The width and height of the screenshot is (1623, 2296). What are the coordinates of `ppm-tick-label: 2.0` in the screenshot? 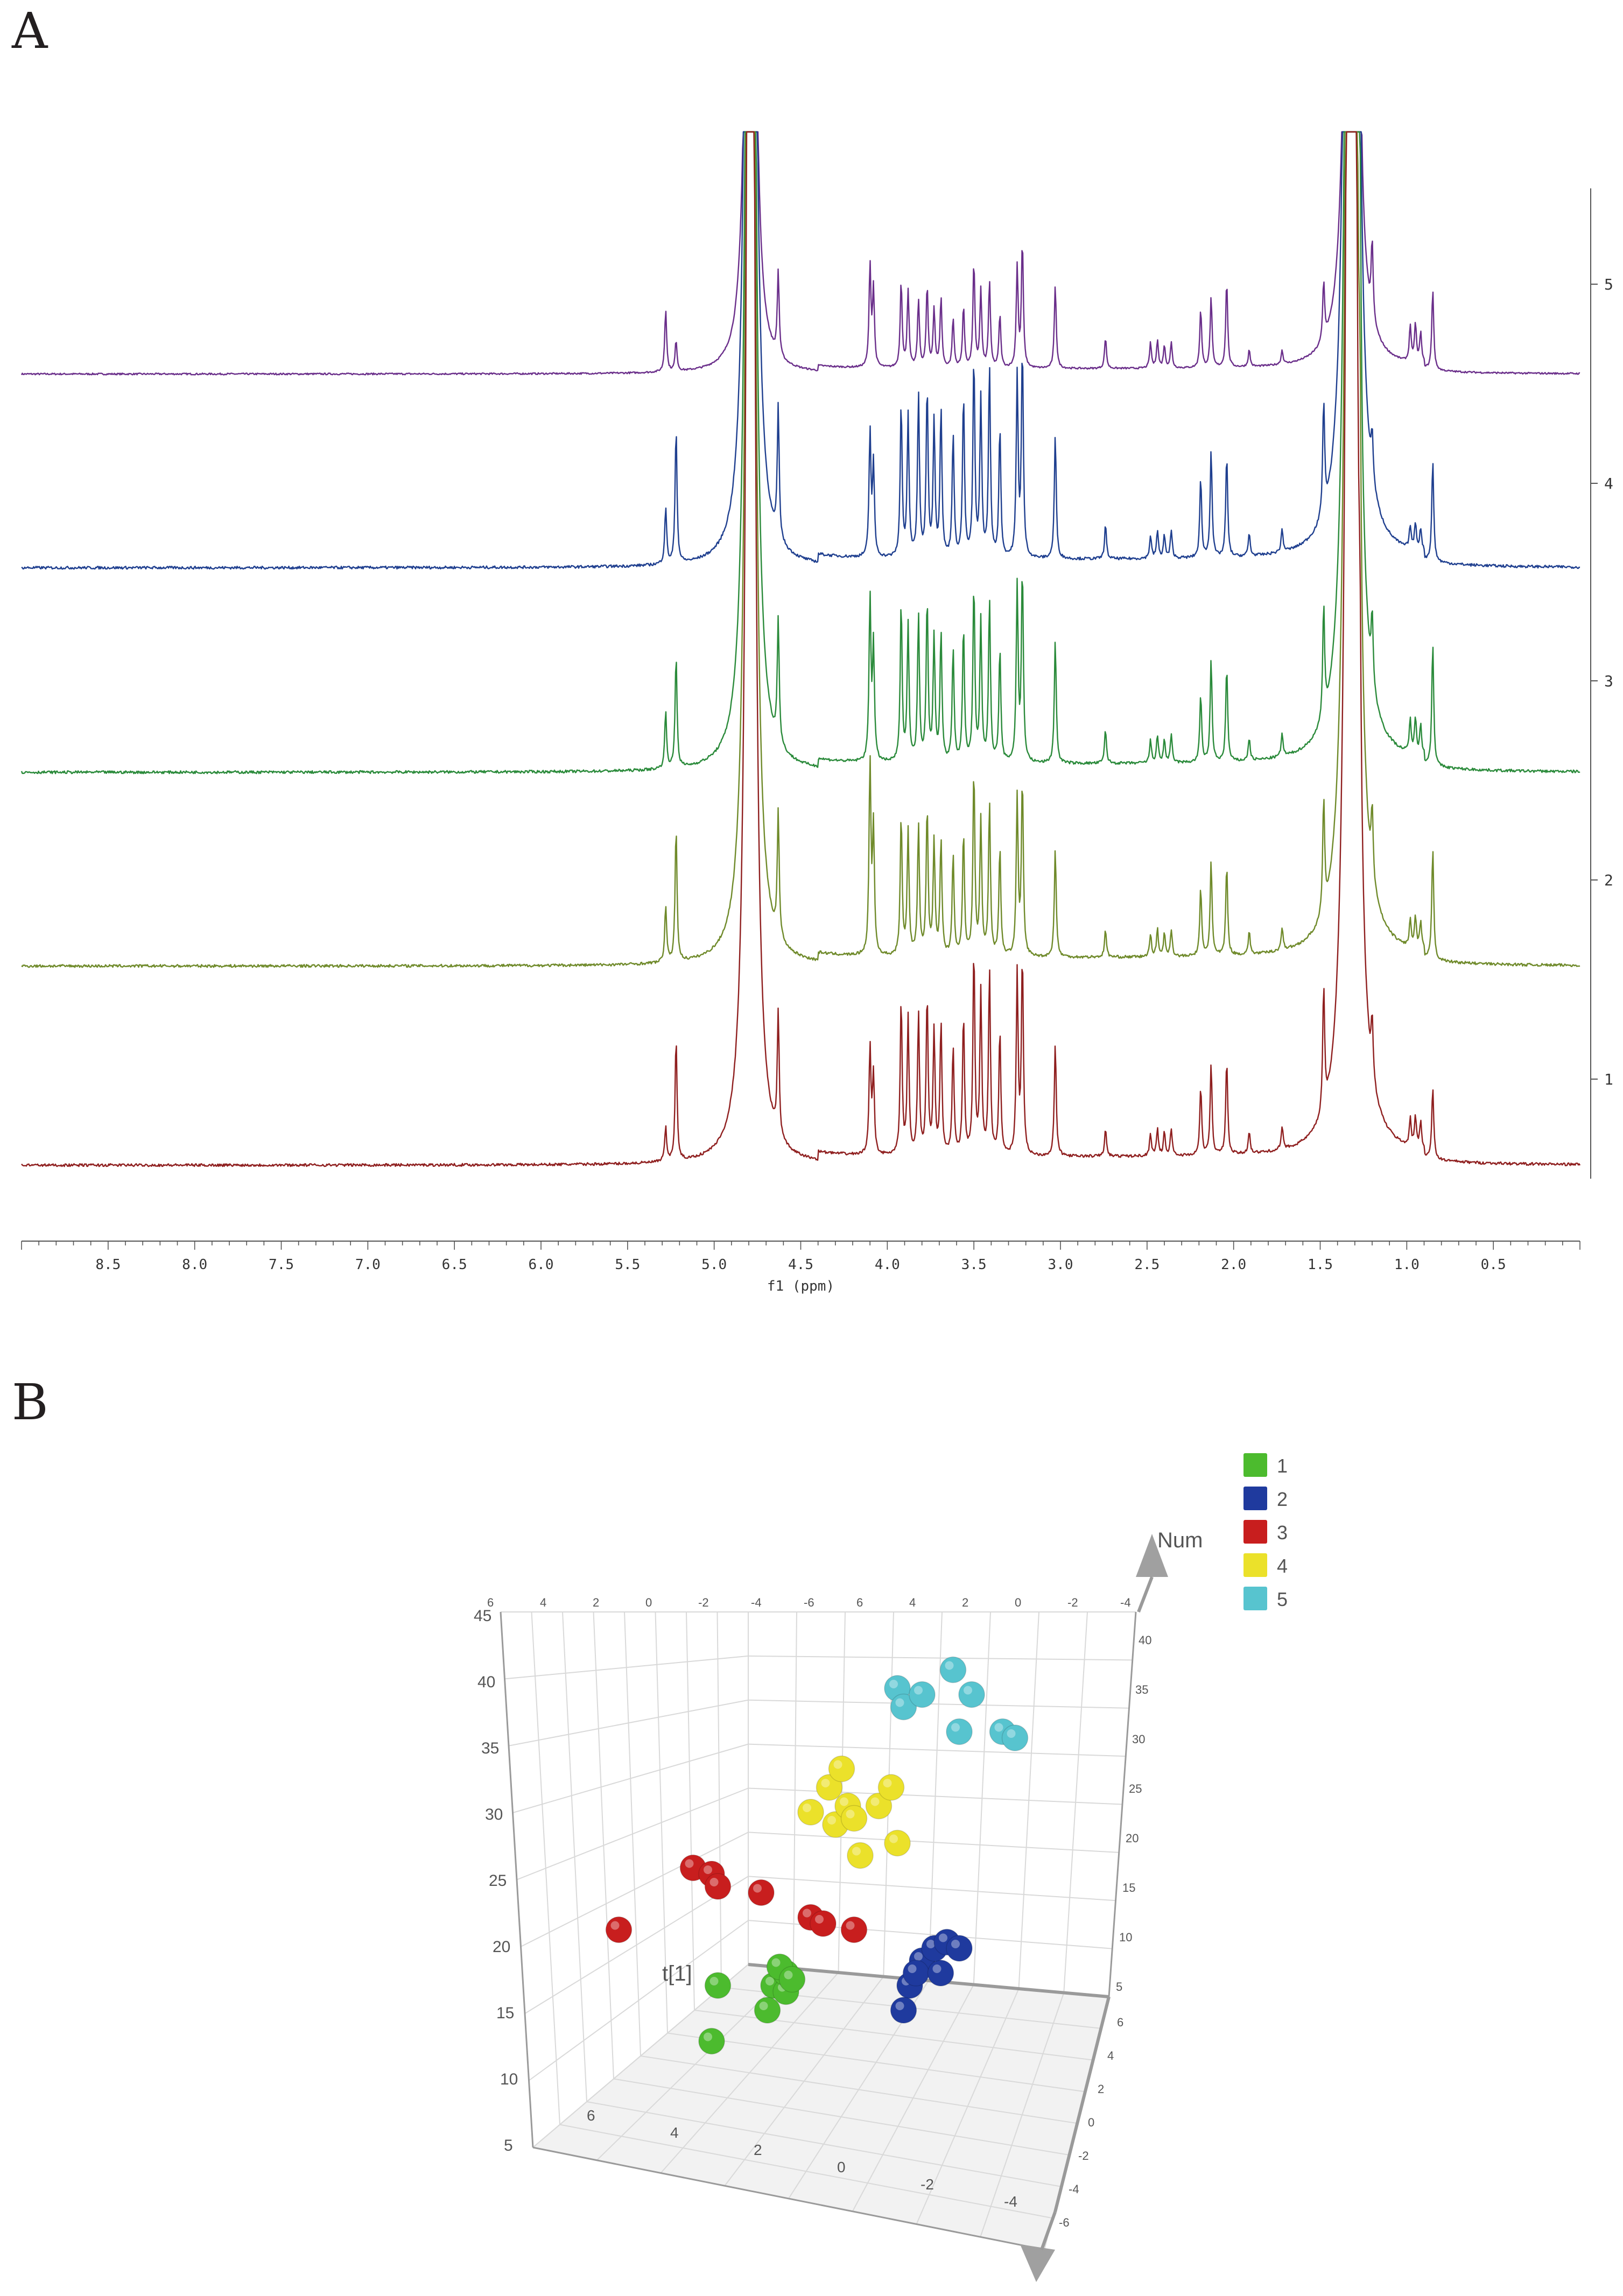 It's located at (1233, 1265).